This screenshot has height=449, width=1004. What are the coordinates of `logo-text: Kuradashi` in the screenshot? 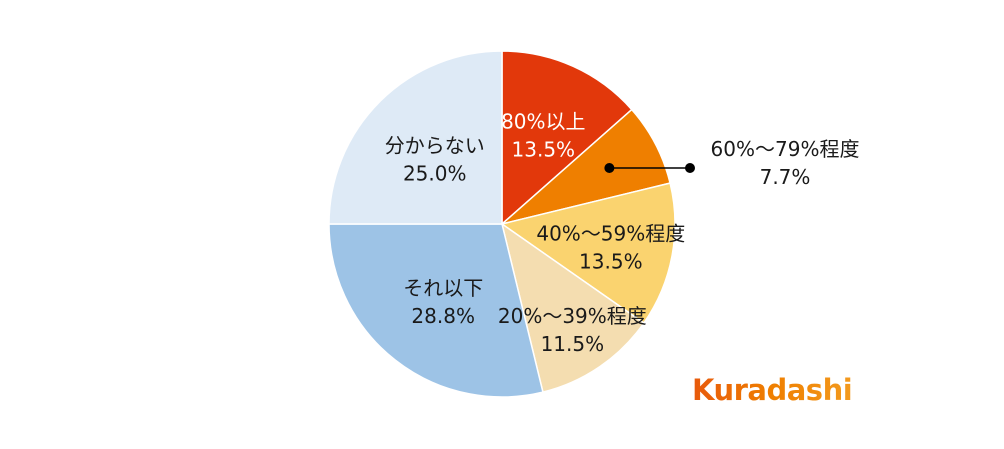 It's located at (772, 390).